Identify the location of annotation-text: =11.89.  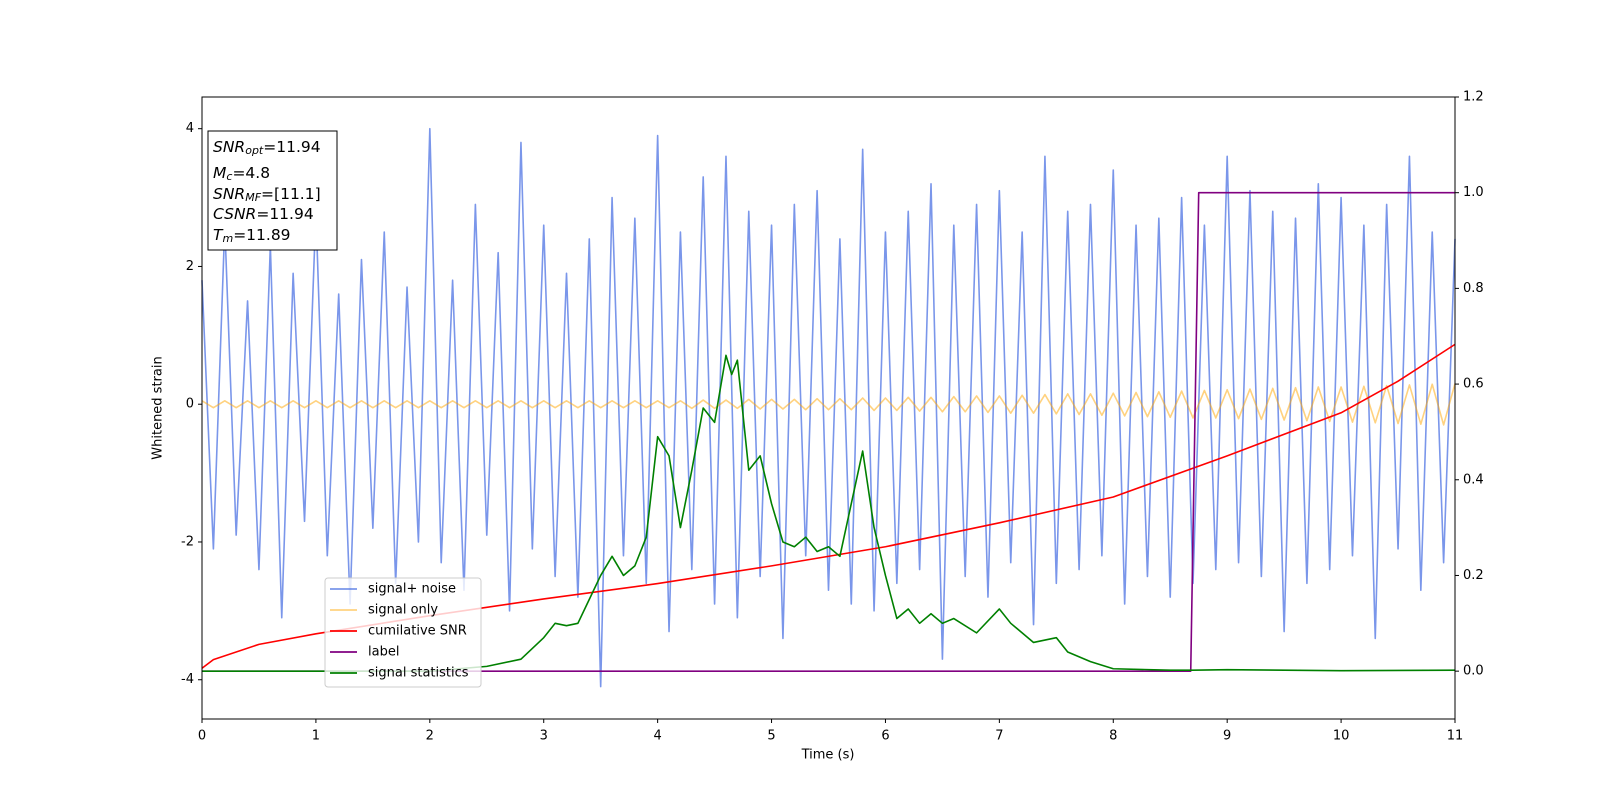
(261, 235).